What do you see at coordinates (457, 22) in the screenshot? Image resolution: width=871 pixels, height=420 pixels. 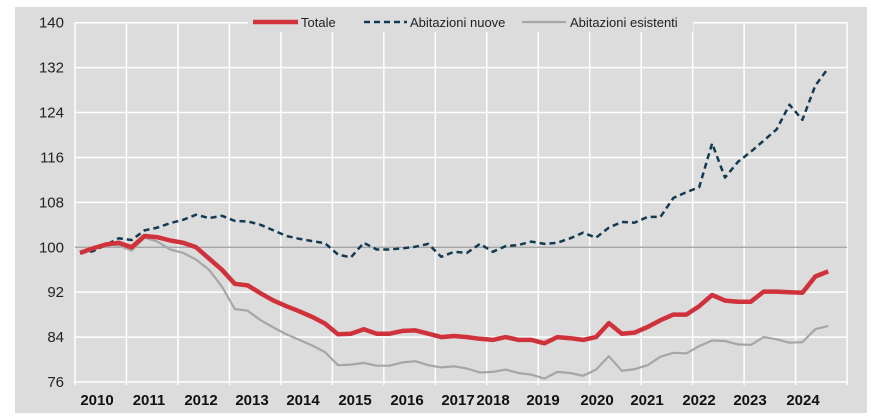 I see `legend-label-abitazioni-nuove: Abitazioni nuove` at bounding box center [457, 22].